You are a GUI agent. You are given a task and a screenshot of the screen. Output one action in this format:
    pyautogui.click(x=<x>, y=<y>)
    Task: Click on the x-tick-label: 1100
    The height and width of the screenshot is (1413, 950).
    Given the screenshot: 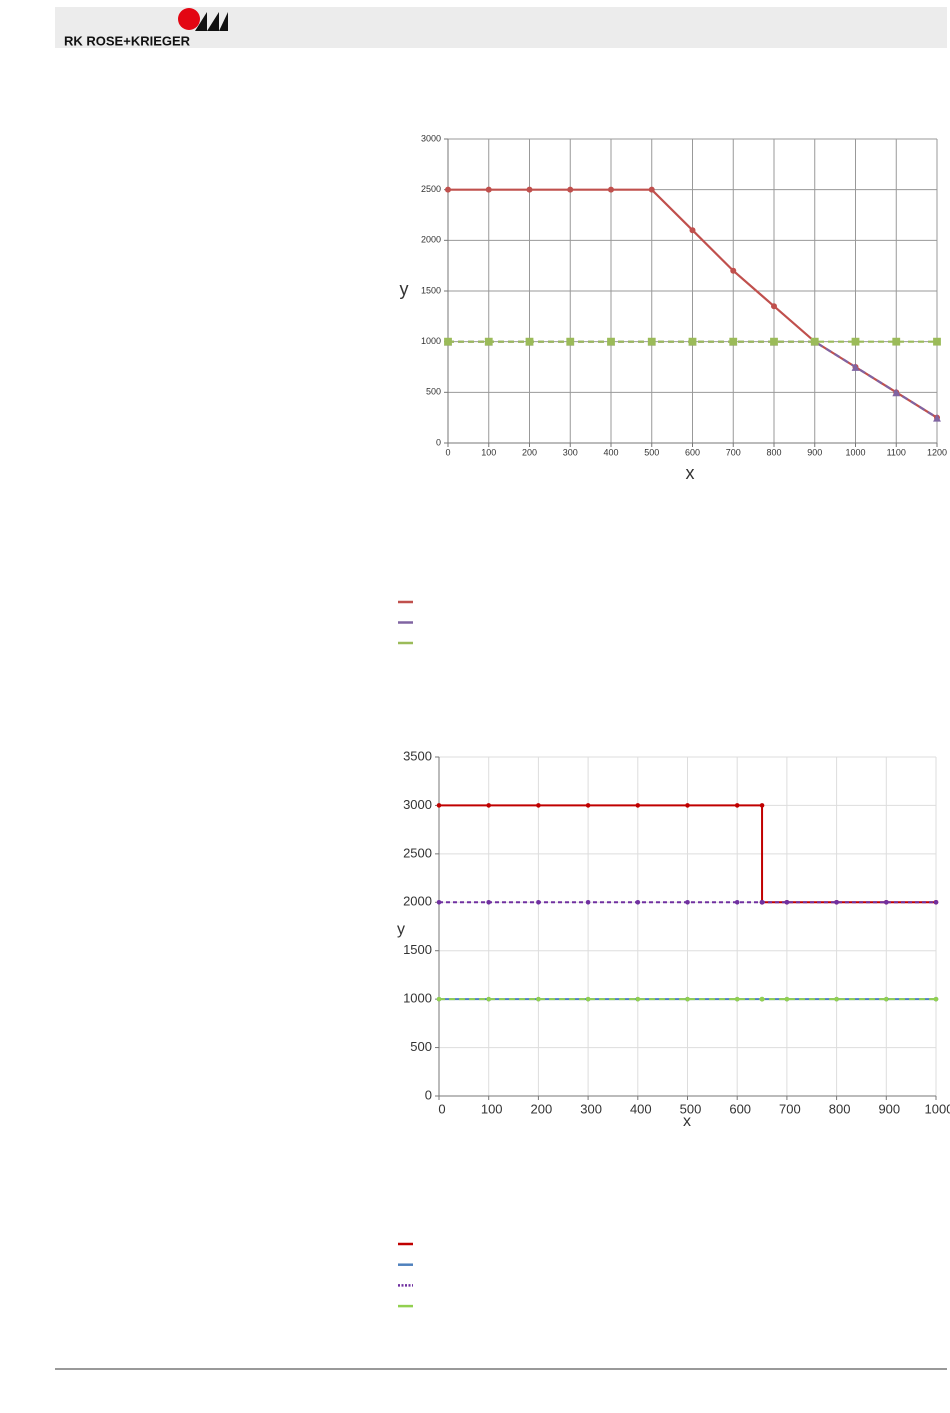 What is the action you would take?
    pyautogui.click(x=896, y=452)
    